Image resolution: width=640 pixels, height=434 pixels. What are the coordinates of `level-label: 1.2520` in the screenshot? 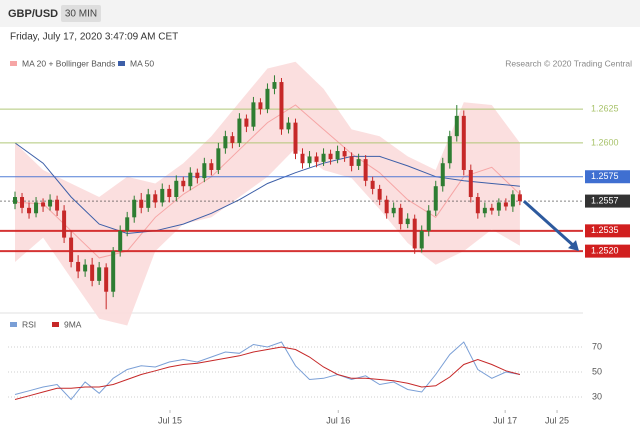 It's located at (605, 251).